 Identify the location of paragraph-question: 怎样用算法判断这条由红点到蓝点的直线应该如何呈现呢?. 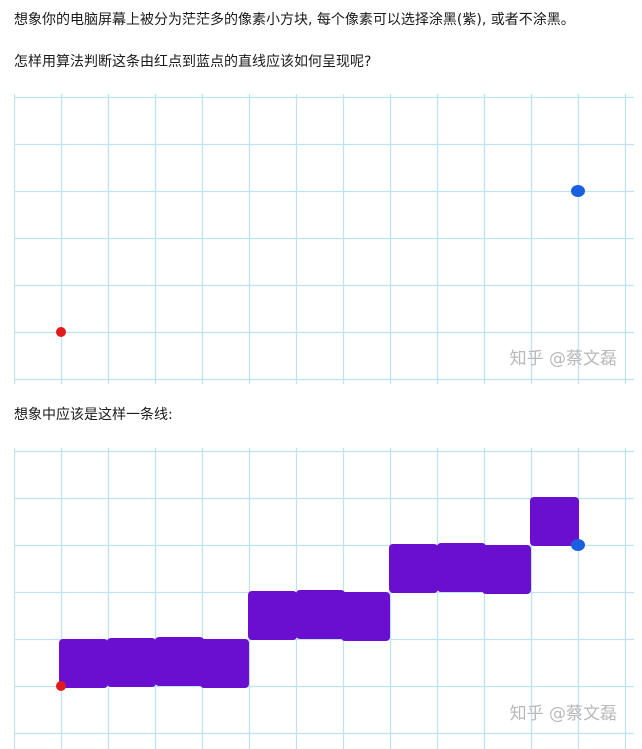
(193, 62).